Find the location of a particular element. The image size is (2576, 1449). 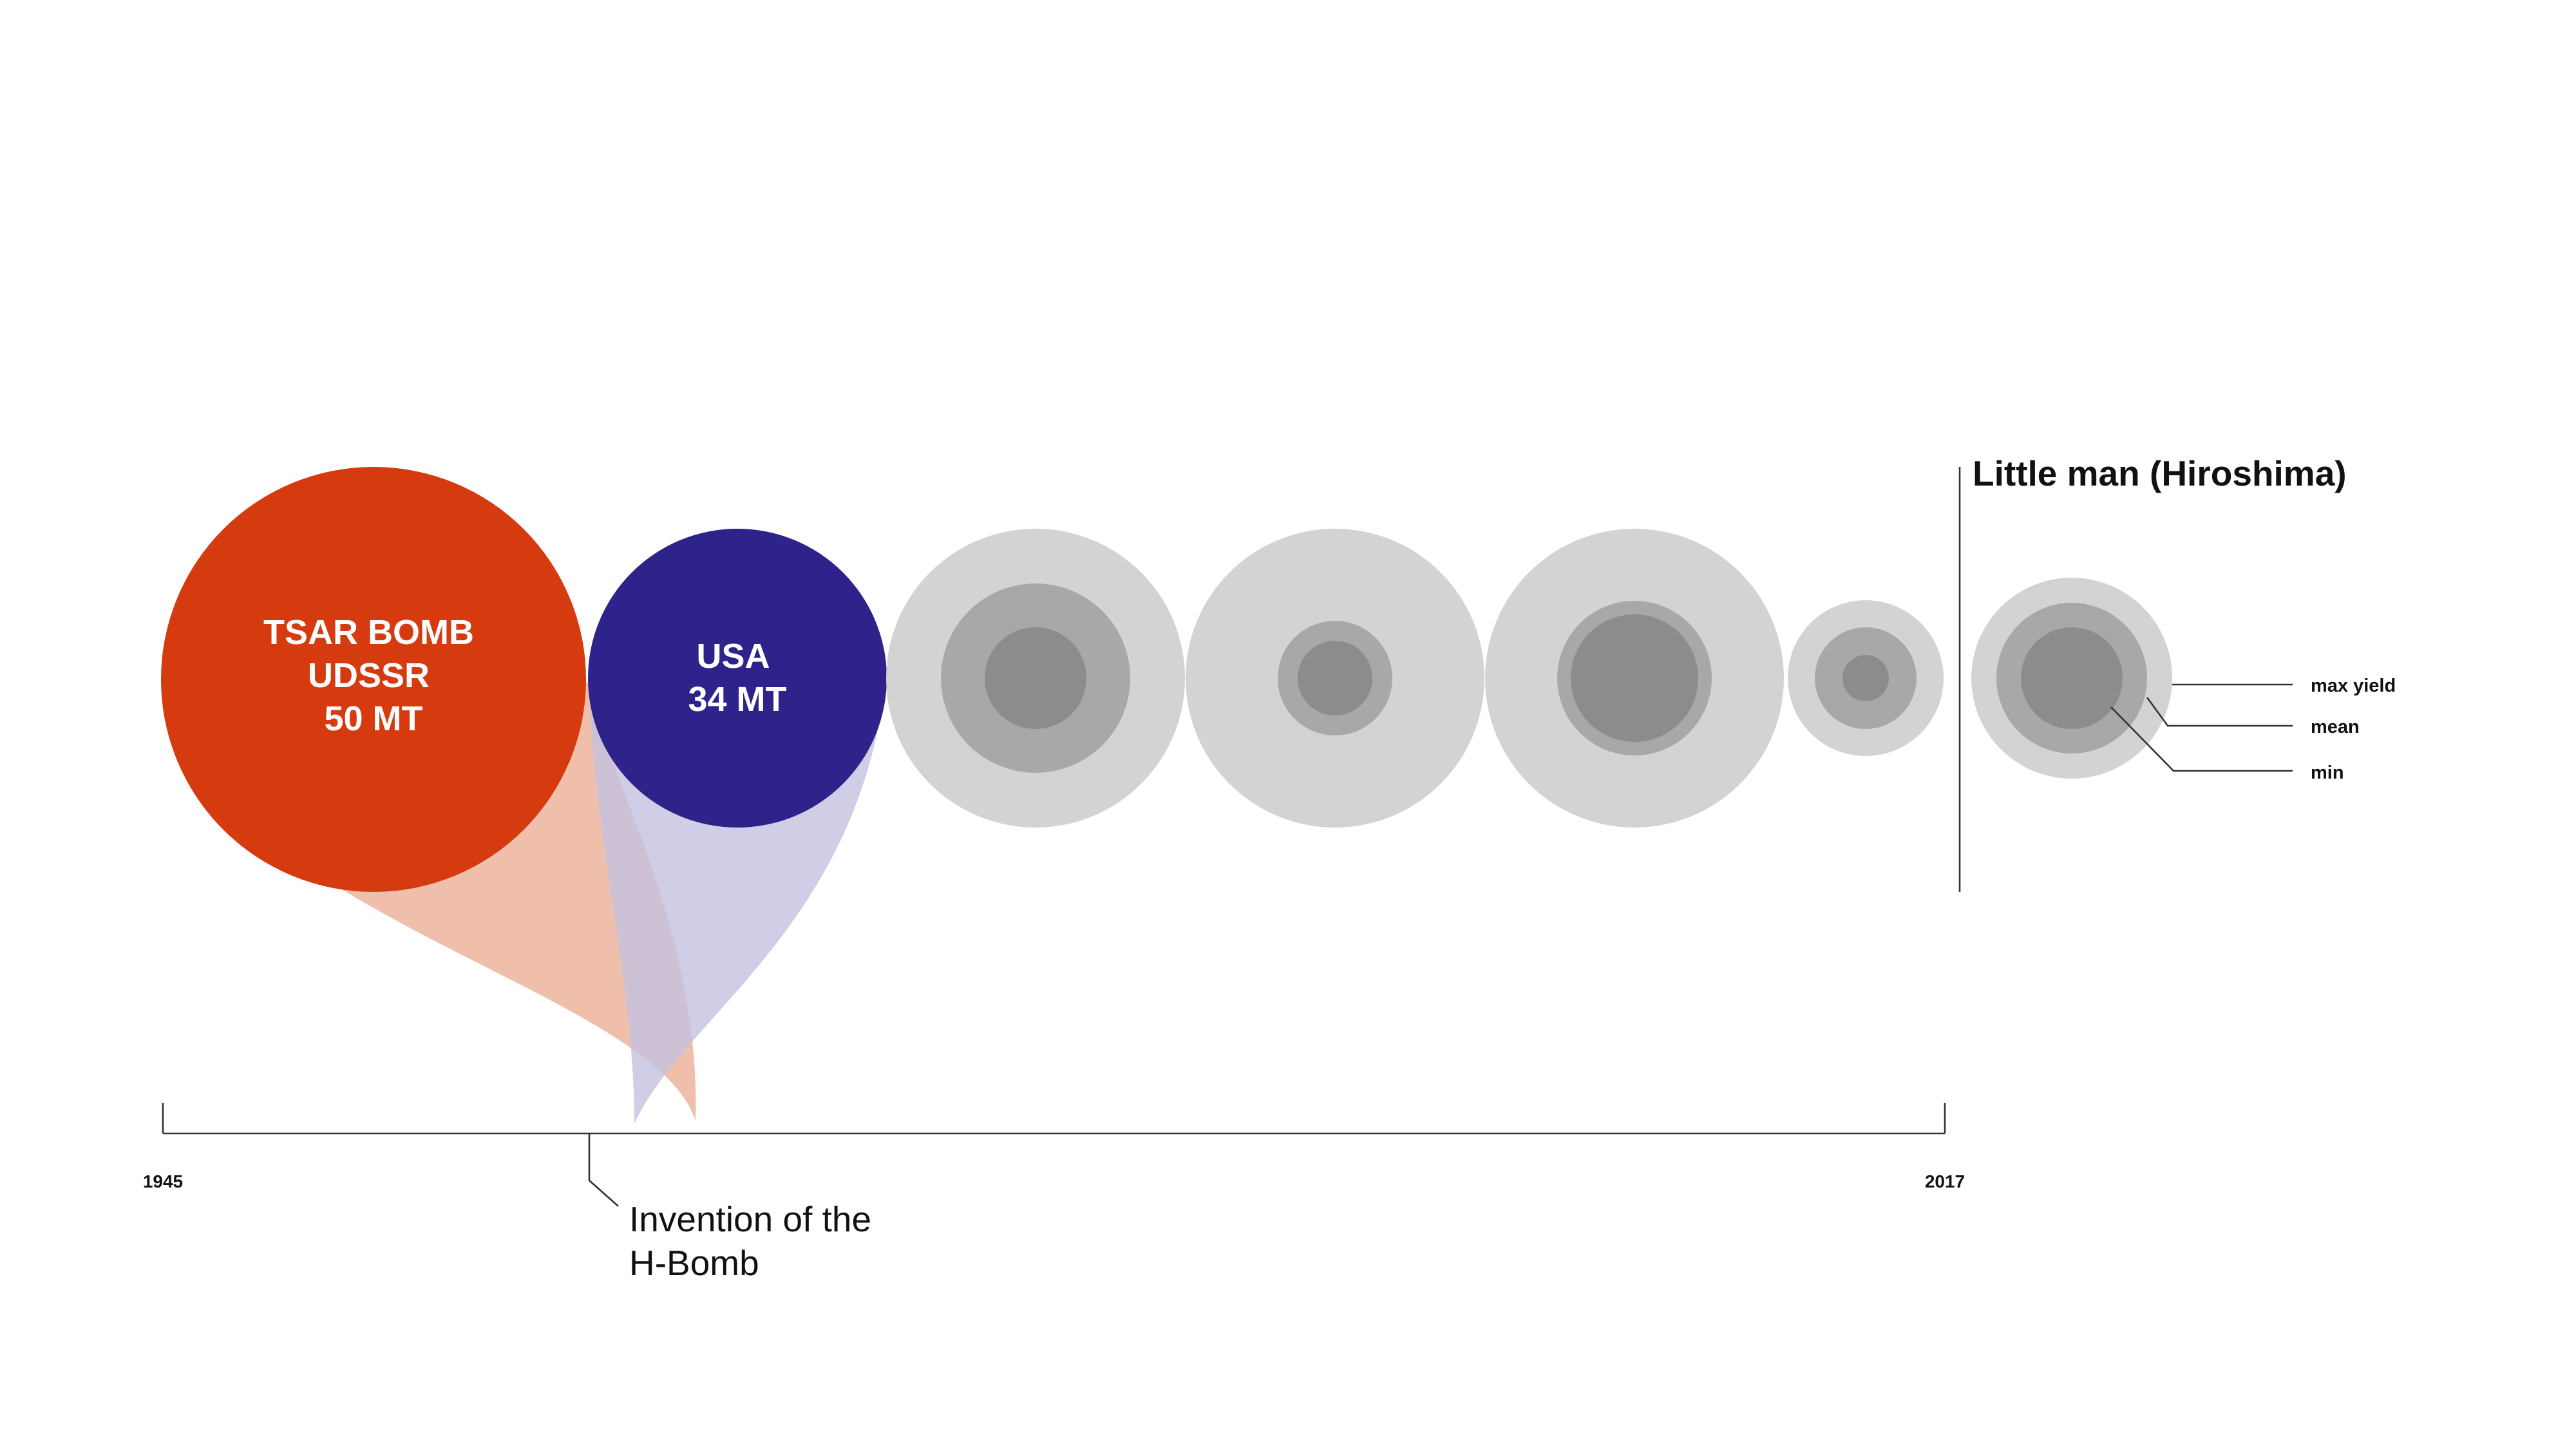

usa-label-line-2: 34 MT is located at coordinates (737, 699).